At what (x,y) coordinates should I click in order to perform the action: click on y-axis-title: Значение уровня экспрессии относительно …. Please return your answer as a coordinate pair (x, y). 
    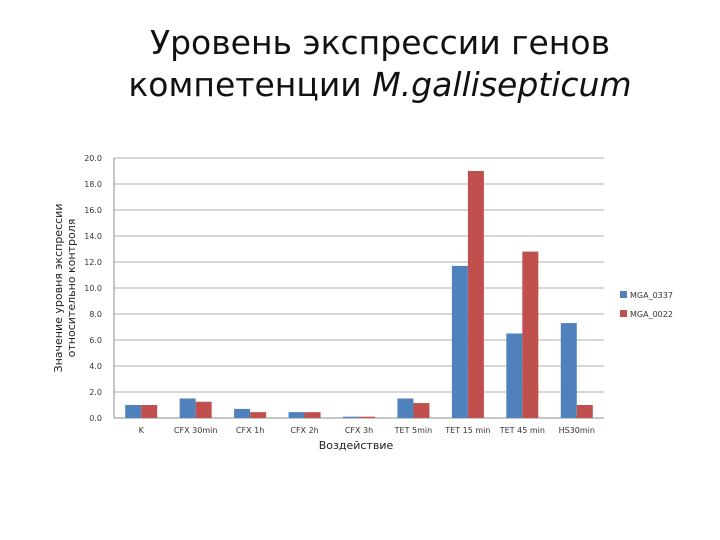
    Looking at the image, I should click on (65, 288).